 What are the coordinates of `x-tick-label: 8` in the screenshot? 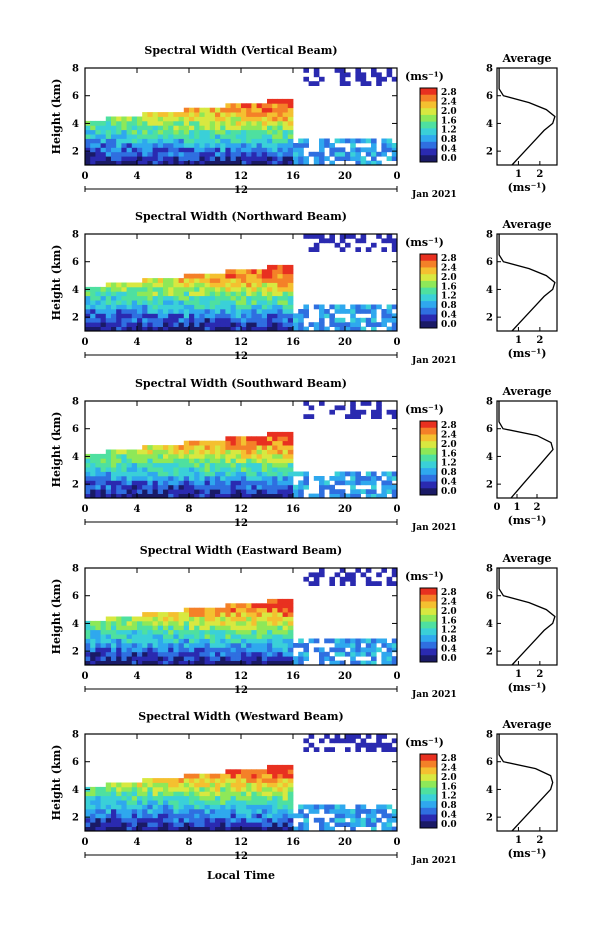 It's located at (189, 342).